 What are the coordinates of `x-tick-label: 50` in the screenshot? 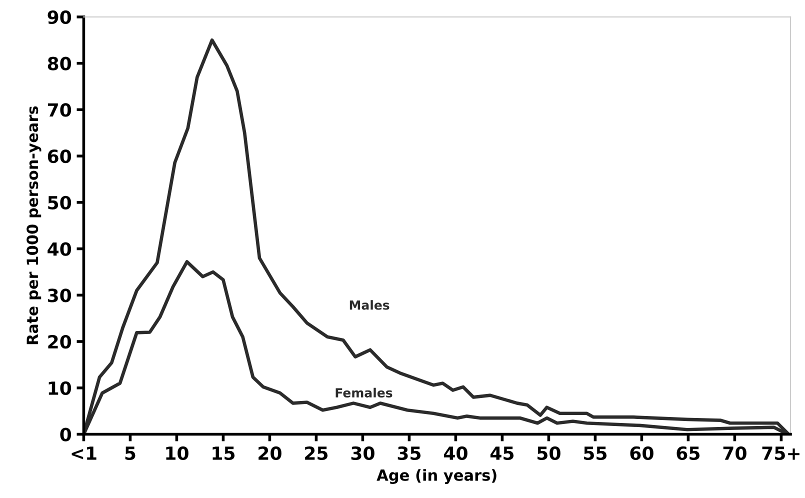 It's located at (549, 453).